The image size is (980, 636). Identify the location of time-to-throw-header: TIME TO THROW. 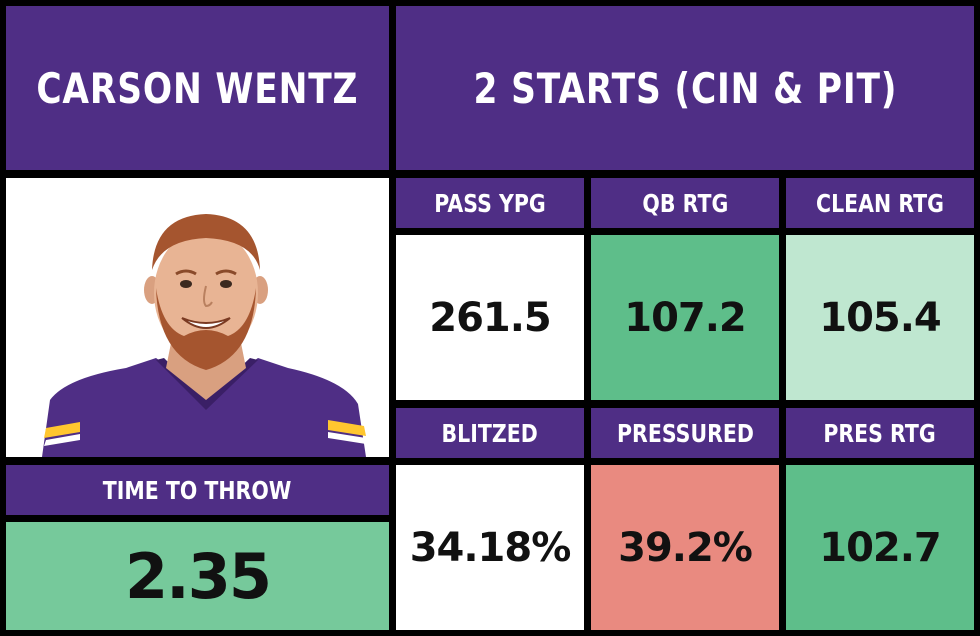
(197, 490).